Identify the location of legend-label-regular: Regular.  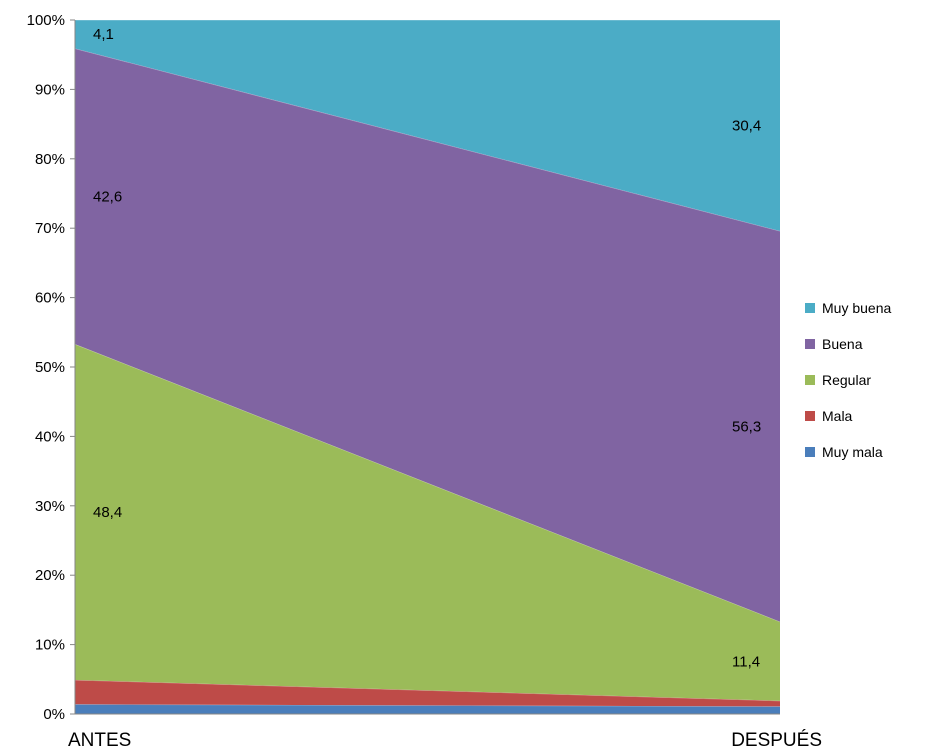
(846, 380).